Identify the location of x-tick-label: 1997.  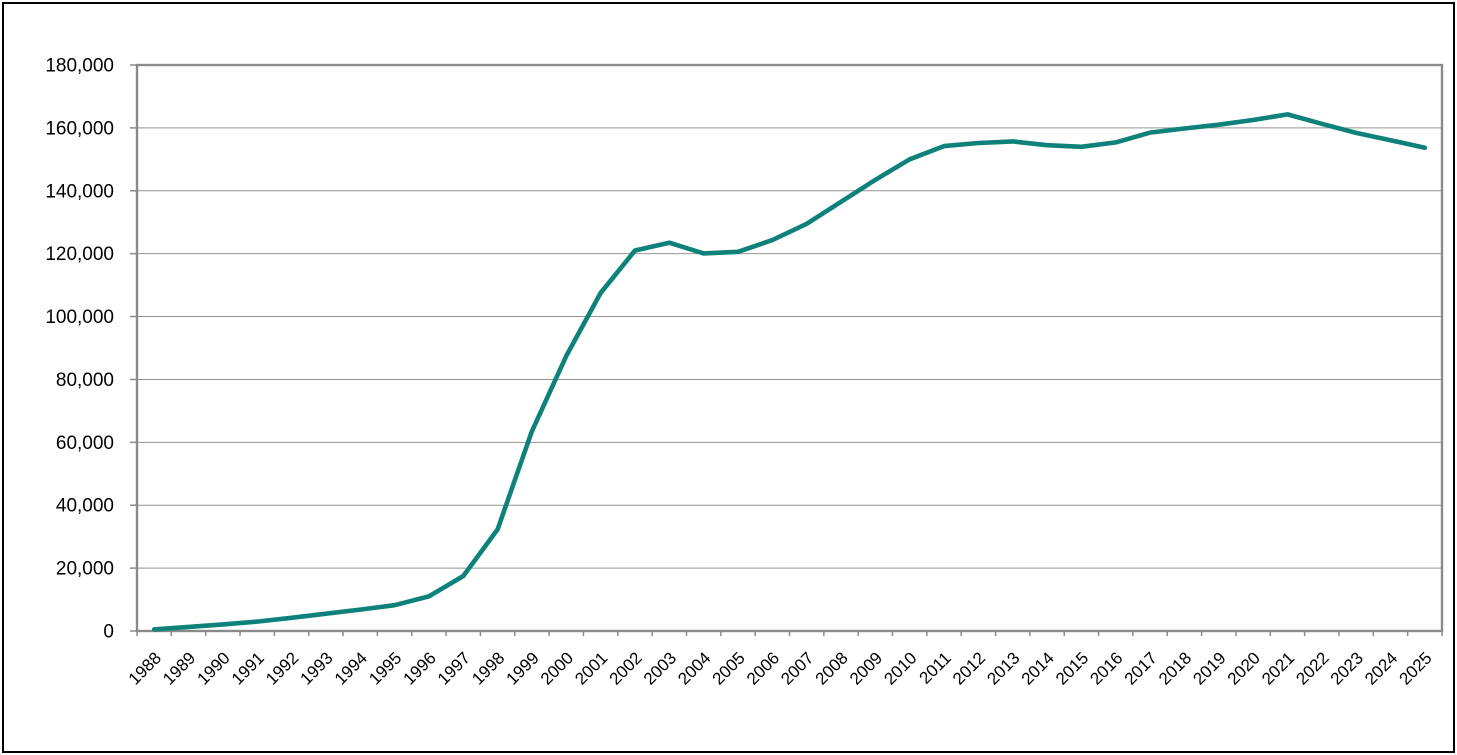
(454, 668).